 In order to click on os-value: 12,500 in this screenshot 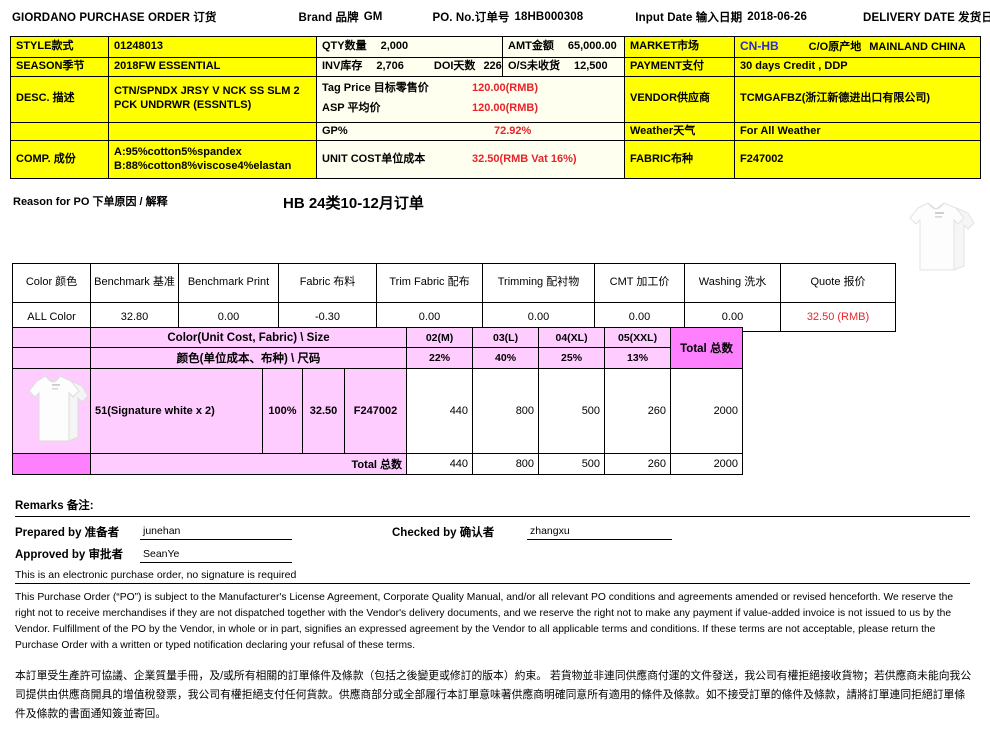, I will do `click(590, 65)`.